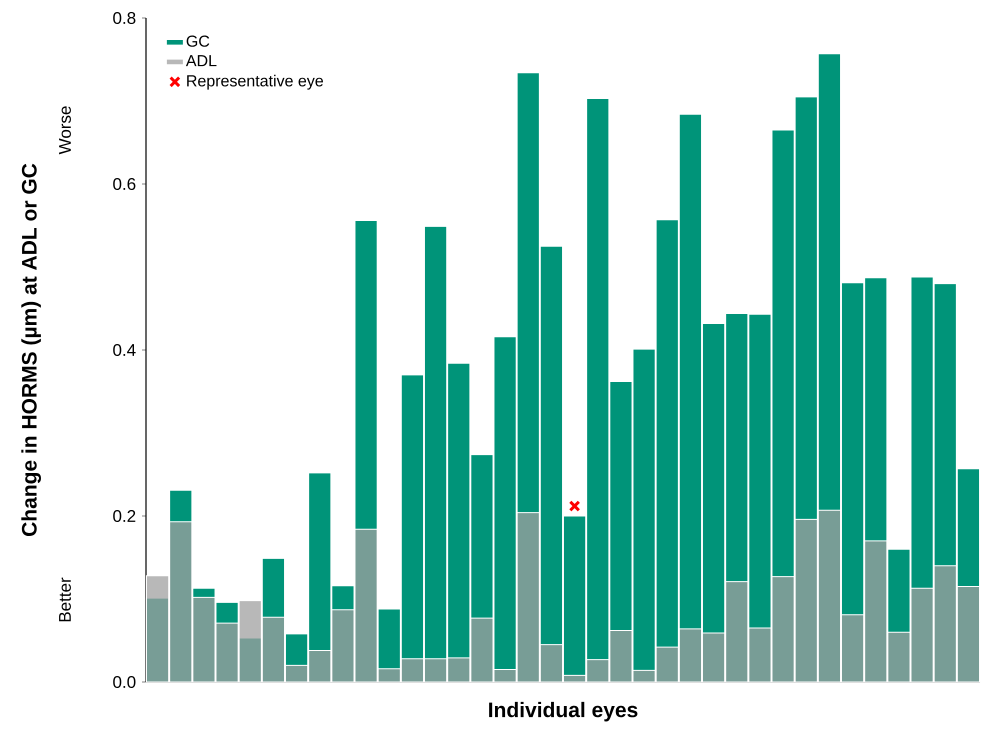 The image size is (987, 735). Describe the element at coordinates (563, 712) in the screenshot. I see `x-axis-title: Individual eyes` at that location.